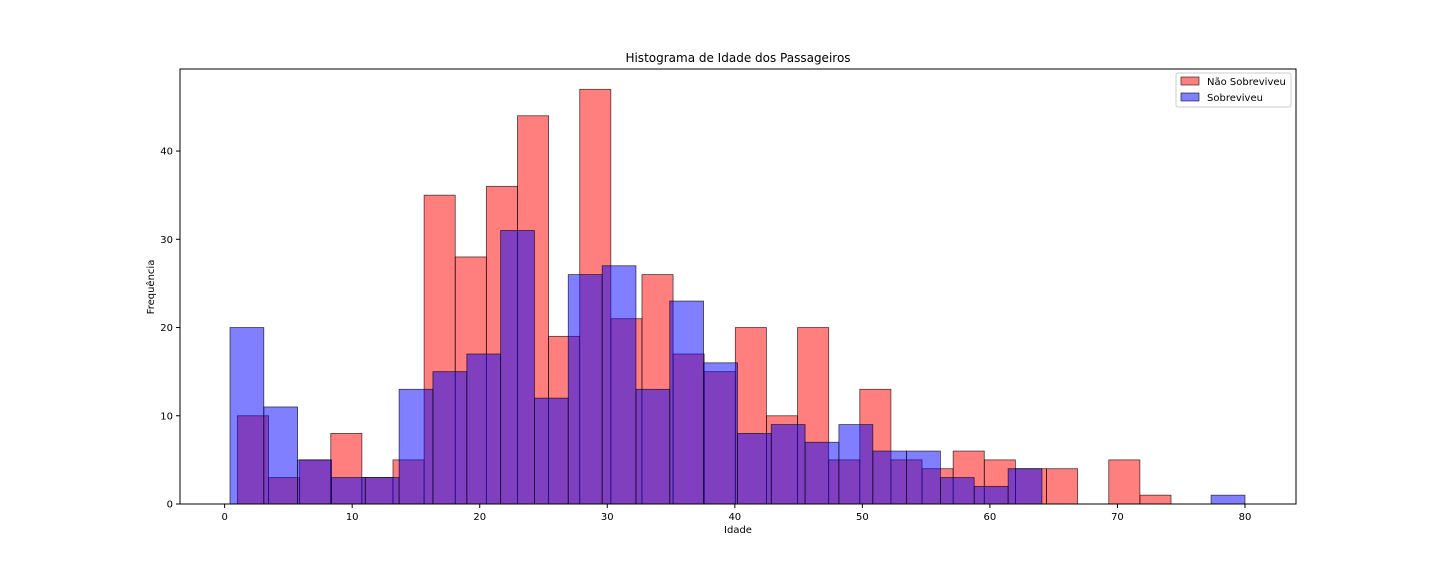  I want to click on y-tick-label-10: 10, so click(166, 416).